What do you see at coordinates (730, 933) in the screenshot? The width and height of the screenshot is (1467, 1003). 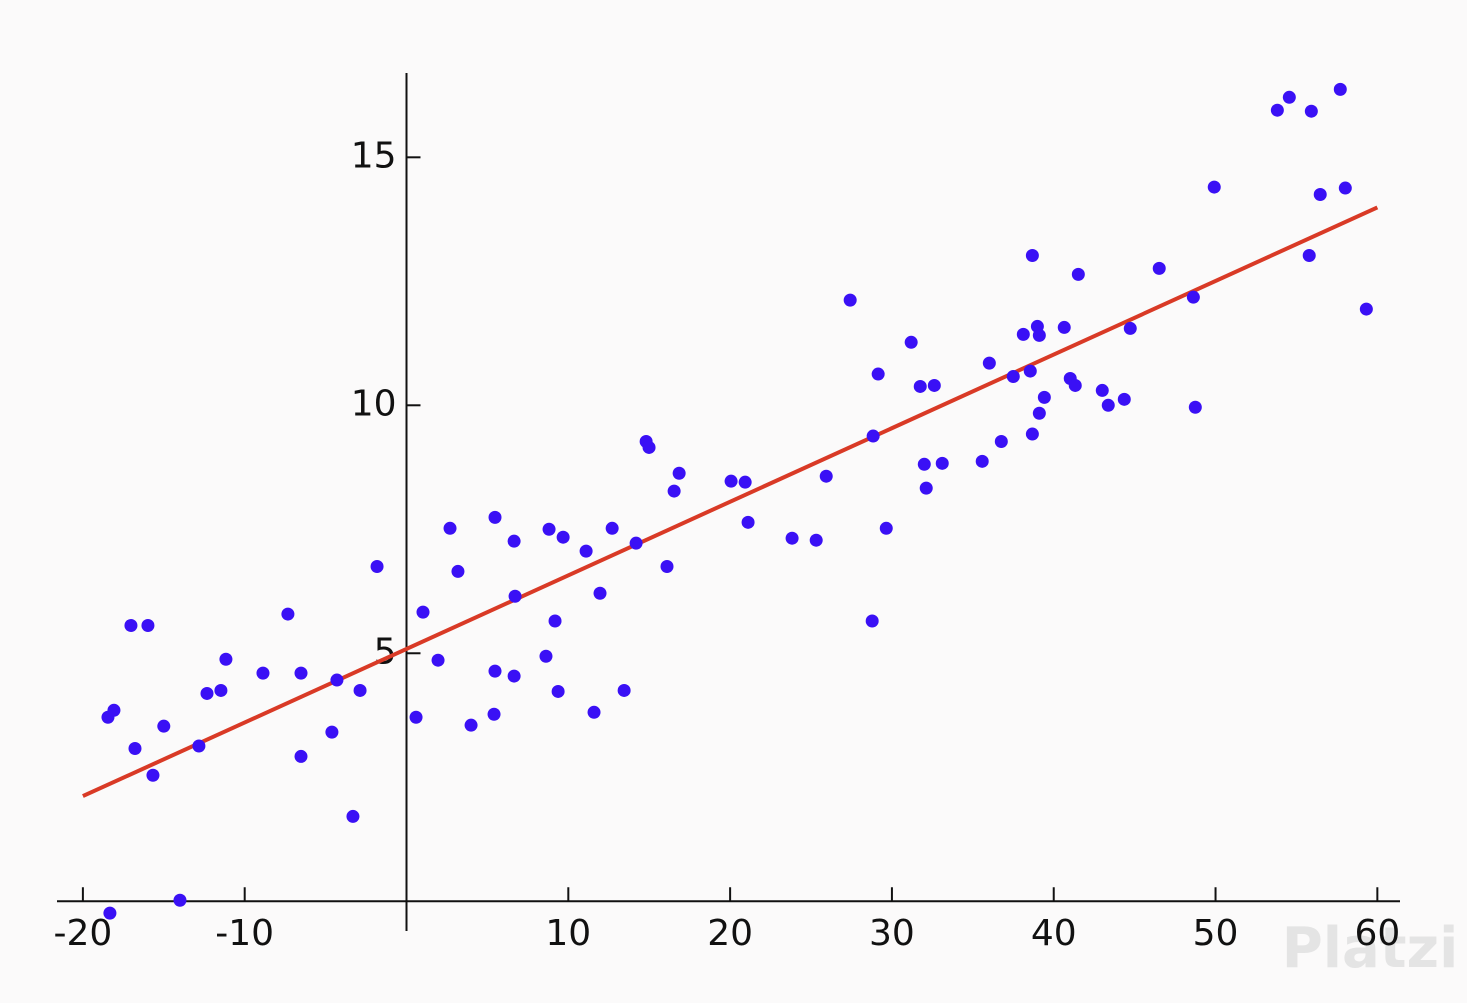 I see `x-tick-label: 20` at bounding box center [730, 933].